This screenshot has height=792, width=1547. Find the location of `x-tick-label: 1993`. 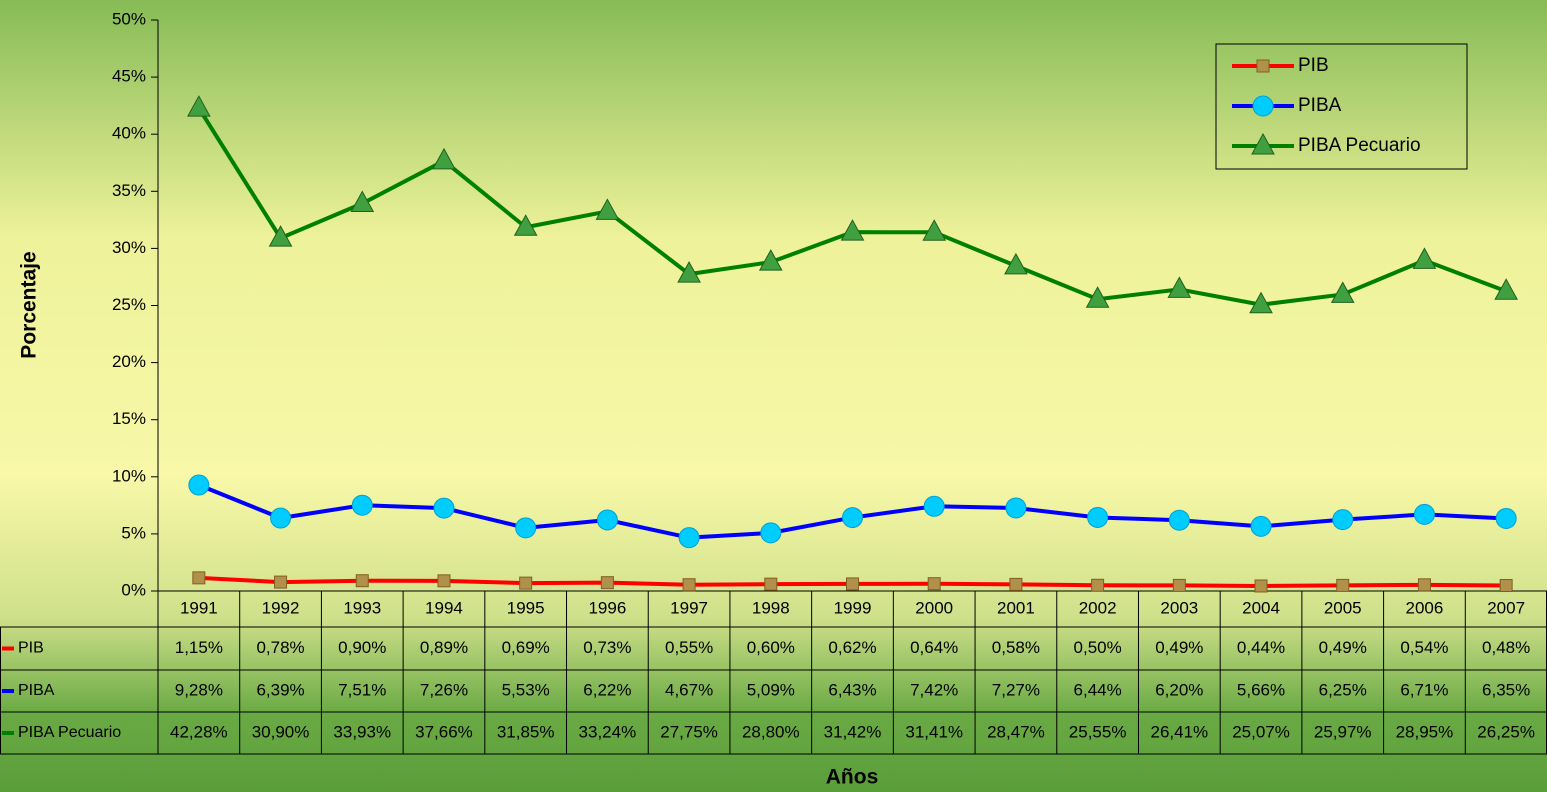

x-tick-label: 1993 is located at coordinates (362, 607).